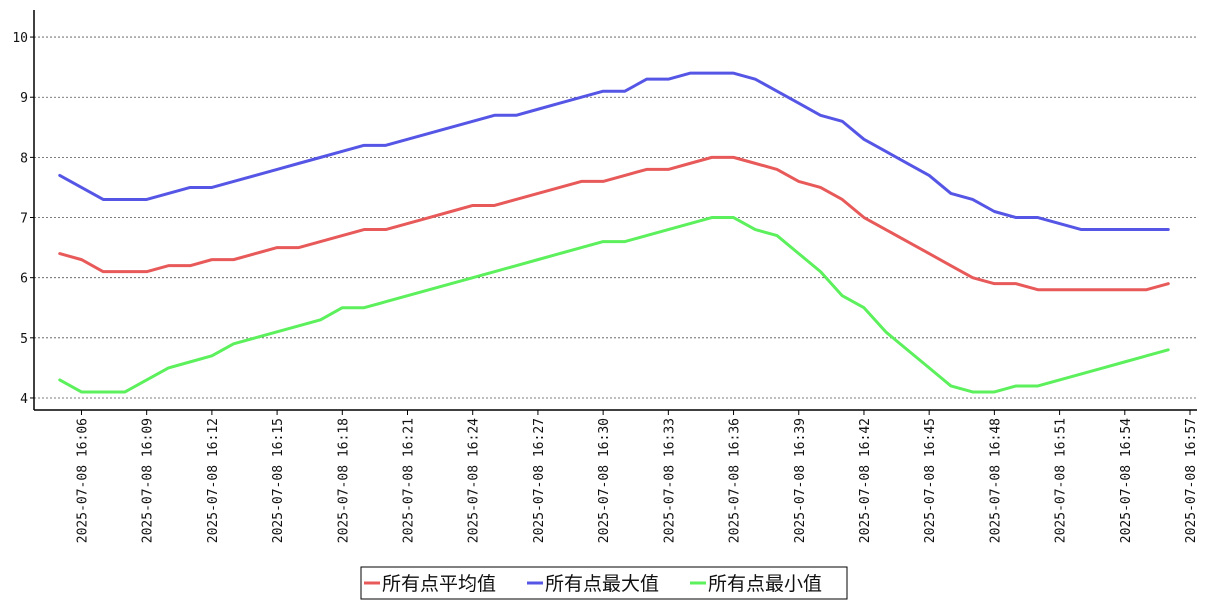 The image size is (1207, 600). What do you see at coordinates (1061, 480) in the screenshot?
I see `x-tick-label: 2025-07-08 16:51` at bounding box center [1061, 480].